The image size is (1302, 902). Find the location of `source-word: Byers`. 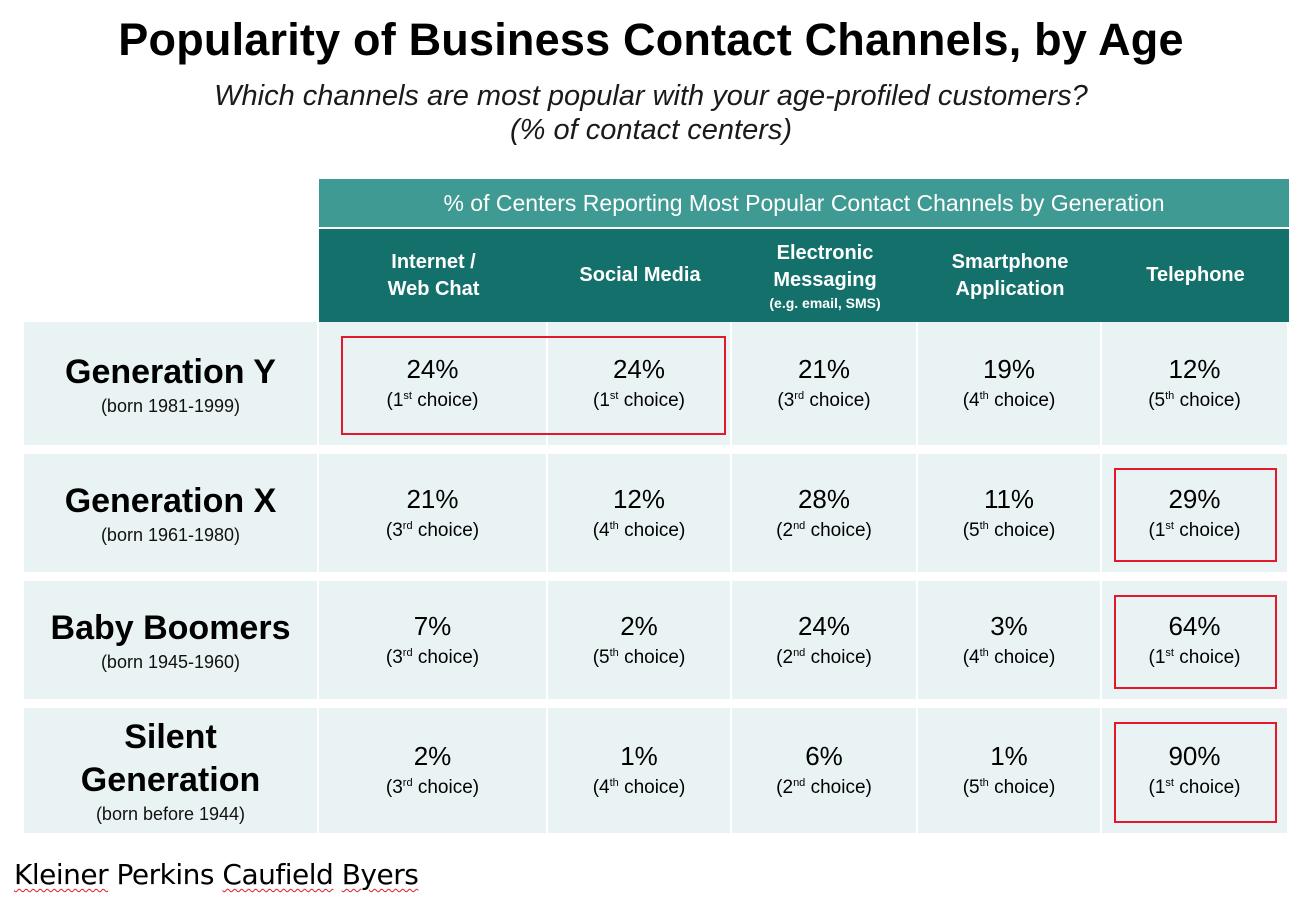

source-word: Byers is located at coordinates (380, 874).